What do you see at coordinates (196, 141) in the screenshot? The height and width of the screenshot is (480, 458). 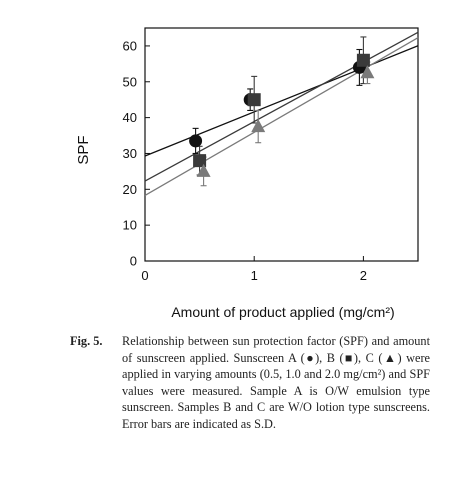 I see `point-circle` at bounding box center [196, 141].